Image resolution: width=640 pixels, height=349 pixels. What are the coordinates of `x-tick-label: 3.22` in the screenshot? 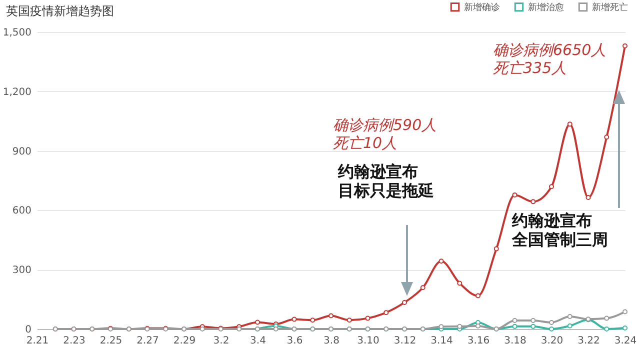 It's located at (589, 341).